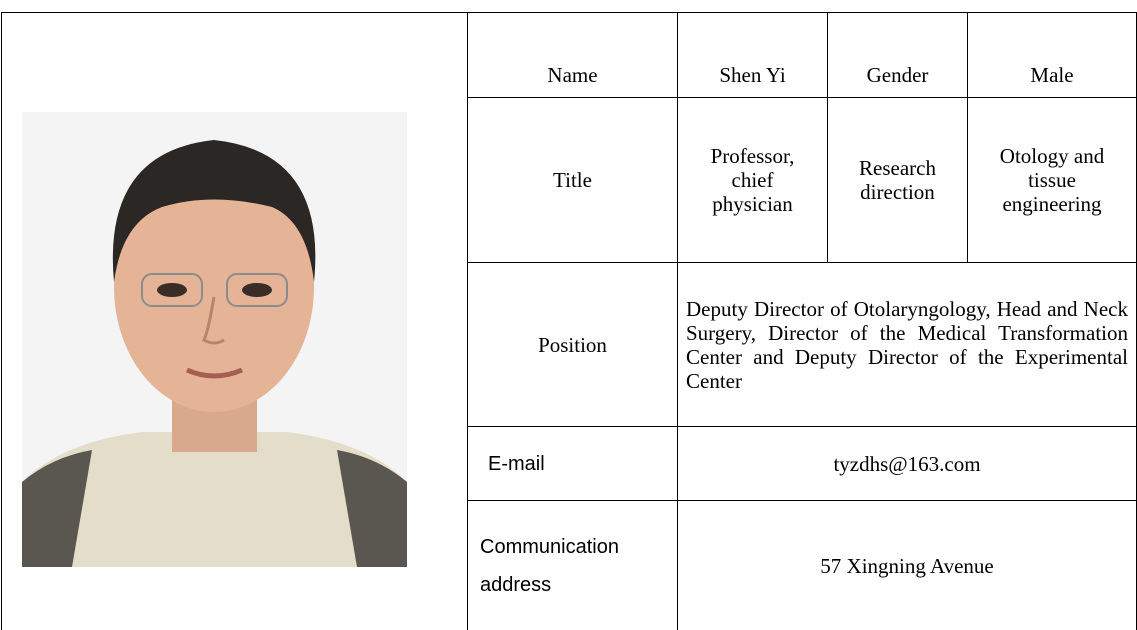 This screenshot has width=1137, height=630. I want to click on label-cell: E-mail, so click(516, 463).